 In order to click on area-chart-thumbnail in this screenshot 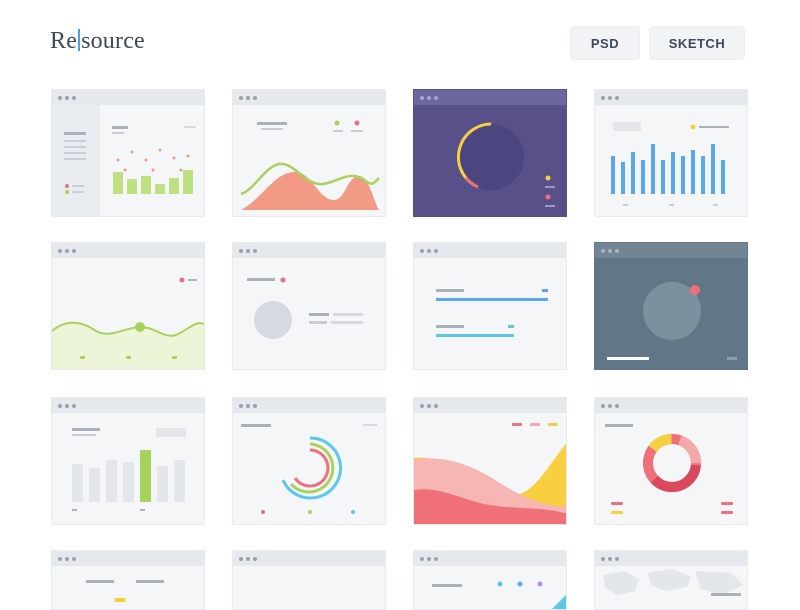, I will do `click(310, 165)`.